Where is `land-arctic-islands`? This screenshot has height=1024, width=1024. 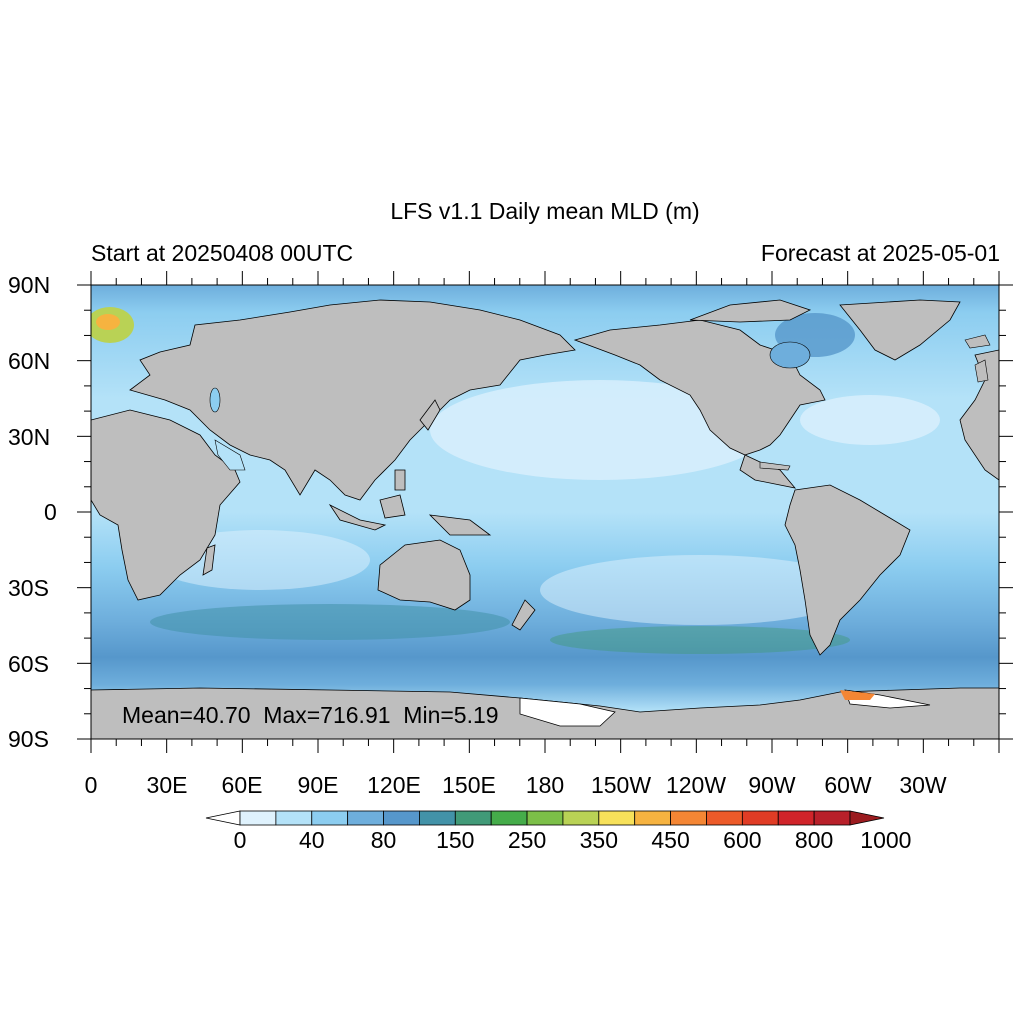 land-arctic-islands is located at coordinates (750, 311).